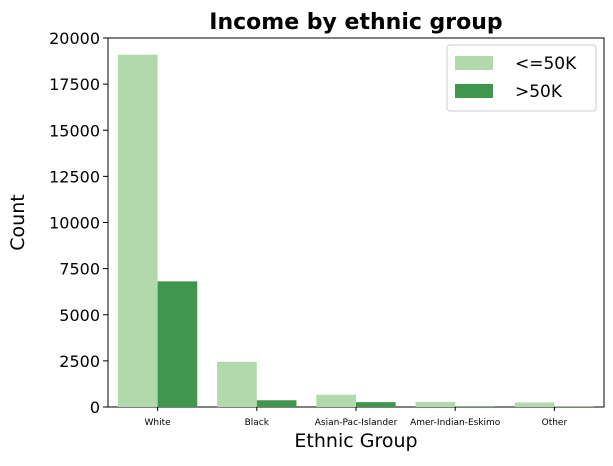 The image size is (613, 466). Describe the element at coordinates (474, 91) in the screenshot. I see `legend-swatch-gt50k` at that location.